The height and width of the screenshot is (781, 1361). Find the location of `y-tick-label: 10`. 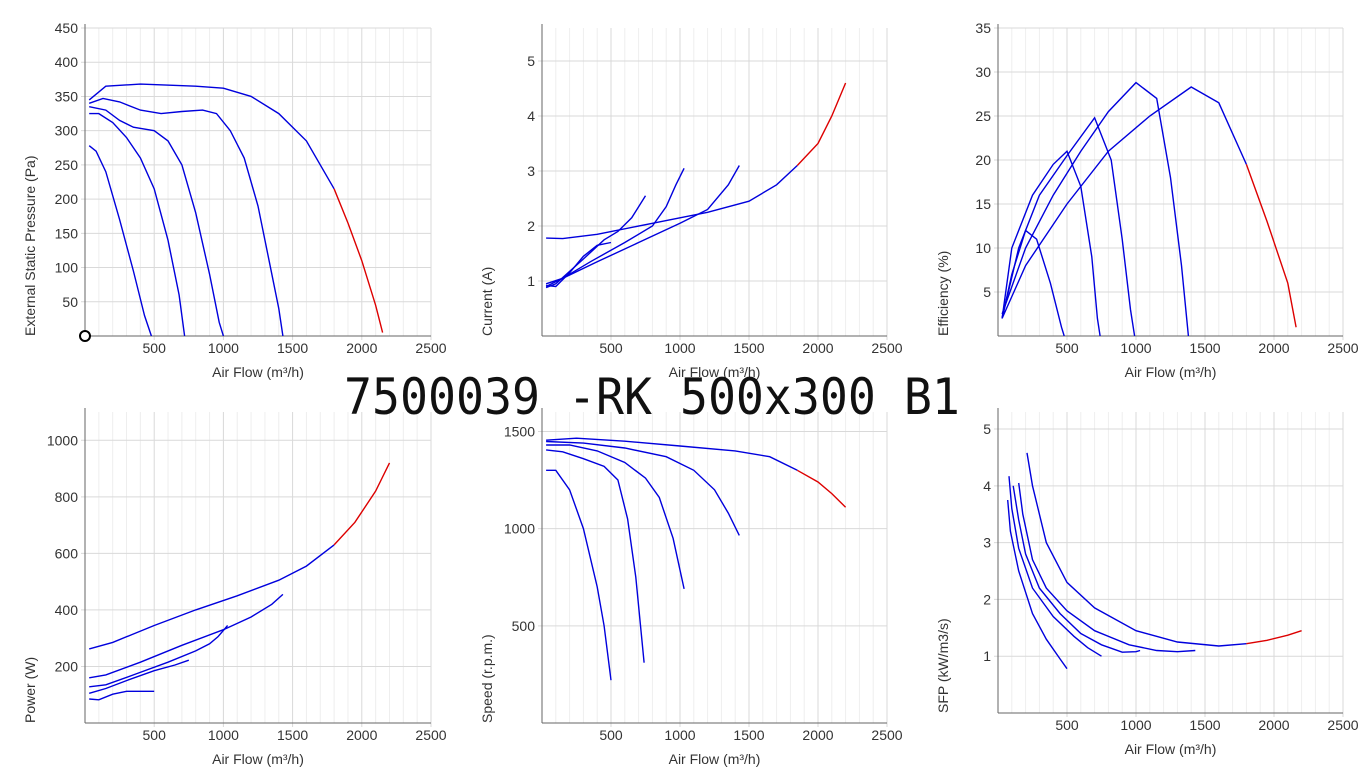

y-tick-label: 10 is located at coordinates (983, 248).